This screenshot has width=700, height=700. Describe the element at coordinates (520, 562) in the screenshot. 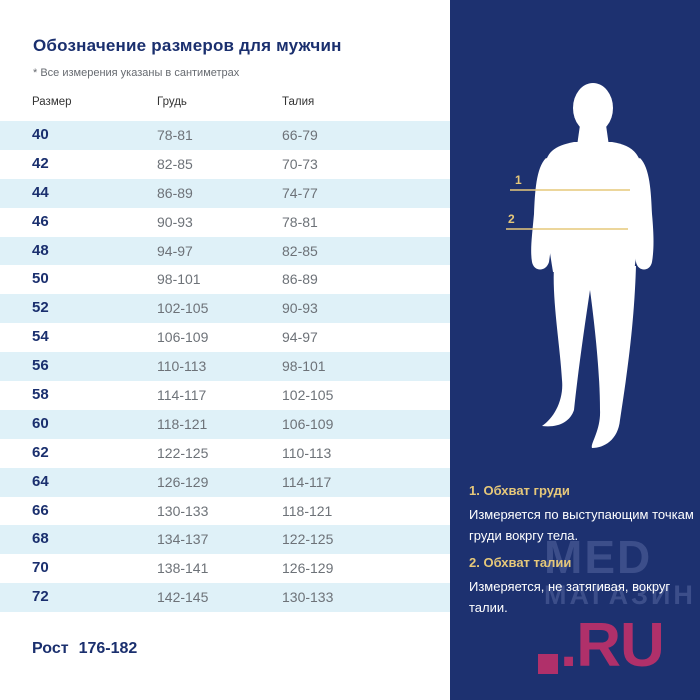

I see `waist-info-title: 2. Обхват талии` at that location.